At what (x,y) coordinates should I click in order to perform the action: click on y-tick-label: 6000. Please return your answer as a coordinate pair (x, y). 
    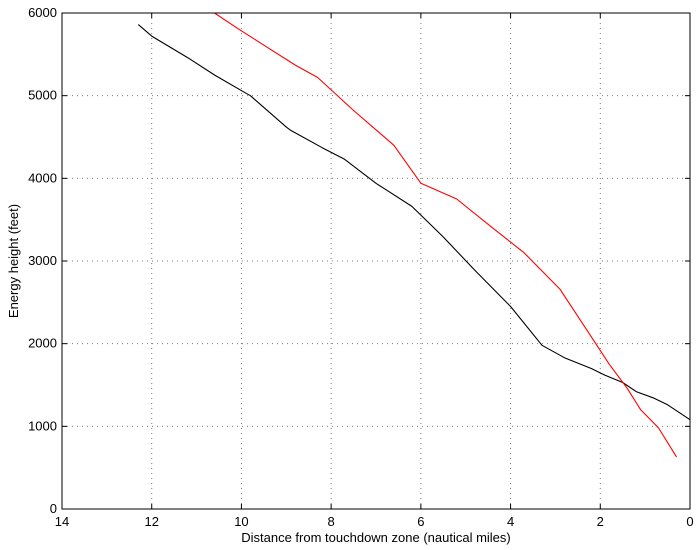
    Looking at the image, I should click on (42, 12).